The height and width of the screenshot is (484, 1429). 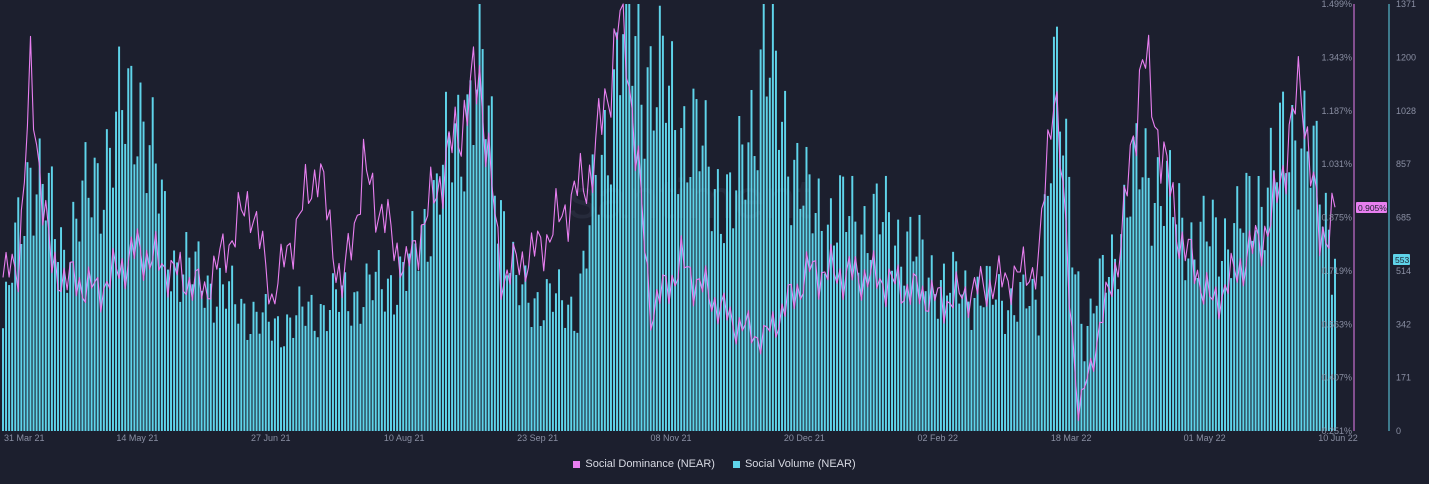 What do you see at coordinates (1336, 164) in the screenshot?
I see `y-dominance-tick-label: 1.031%` at bounding box center [1336, 164].